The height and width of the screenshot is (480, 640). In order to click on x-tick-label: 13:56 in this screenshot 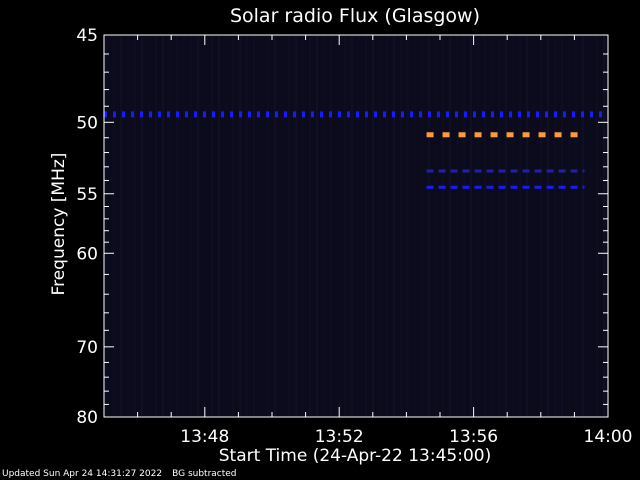, I will do `click(473, 437)`.